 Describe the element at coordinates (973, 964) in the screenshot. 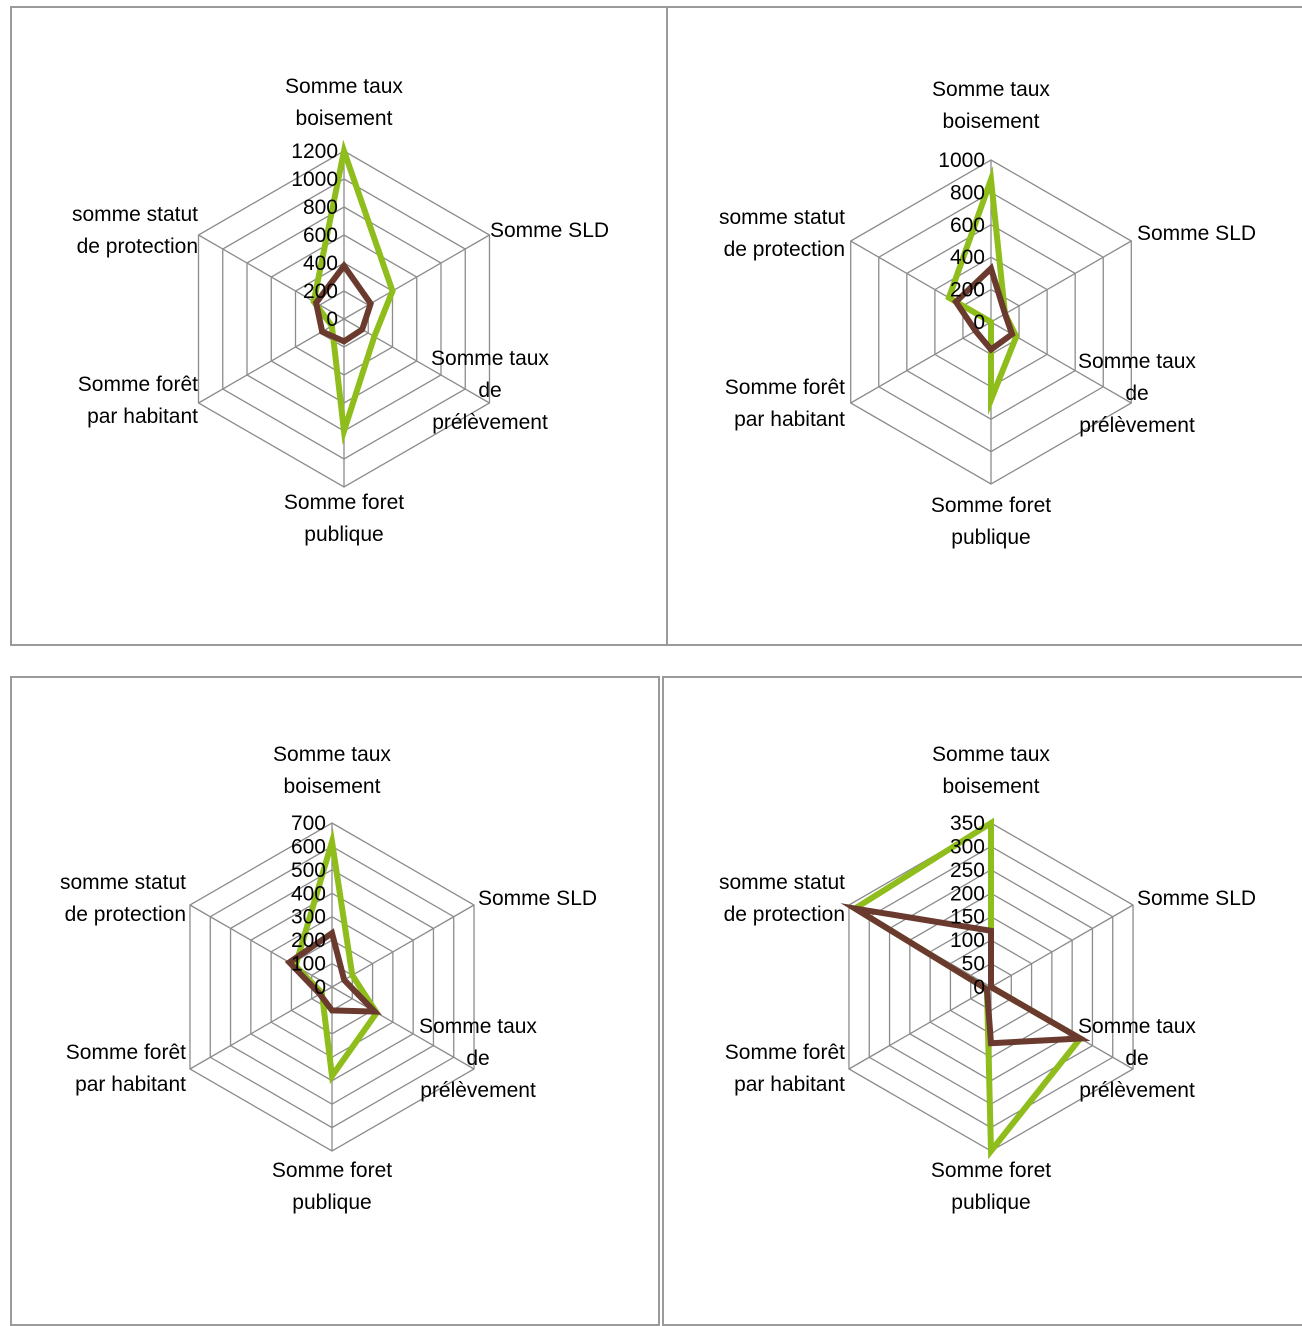

I see `tick-label: 50` at that location.